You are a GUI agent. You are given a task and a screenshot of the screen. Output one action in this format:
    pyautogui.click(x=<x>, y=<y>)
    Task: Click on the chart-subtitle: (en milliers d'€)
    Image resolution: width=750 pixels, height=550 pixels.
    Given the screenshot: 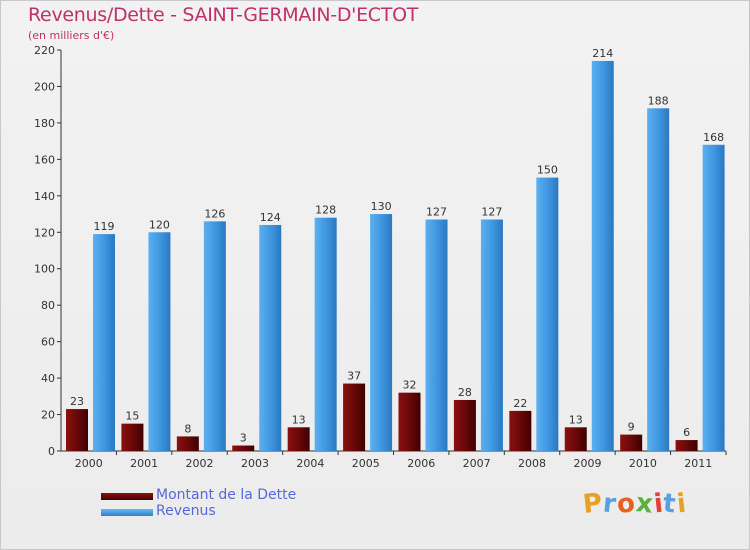 What is the action you would take?
    pyautogui.click(x=71, y=35)
    